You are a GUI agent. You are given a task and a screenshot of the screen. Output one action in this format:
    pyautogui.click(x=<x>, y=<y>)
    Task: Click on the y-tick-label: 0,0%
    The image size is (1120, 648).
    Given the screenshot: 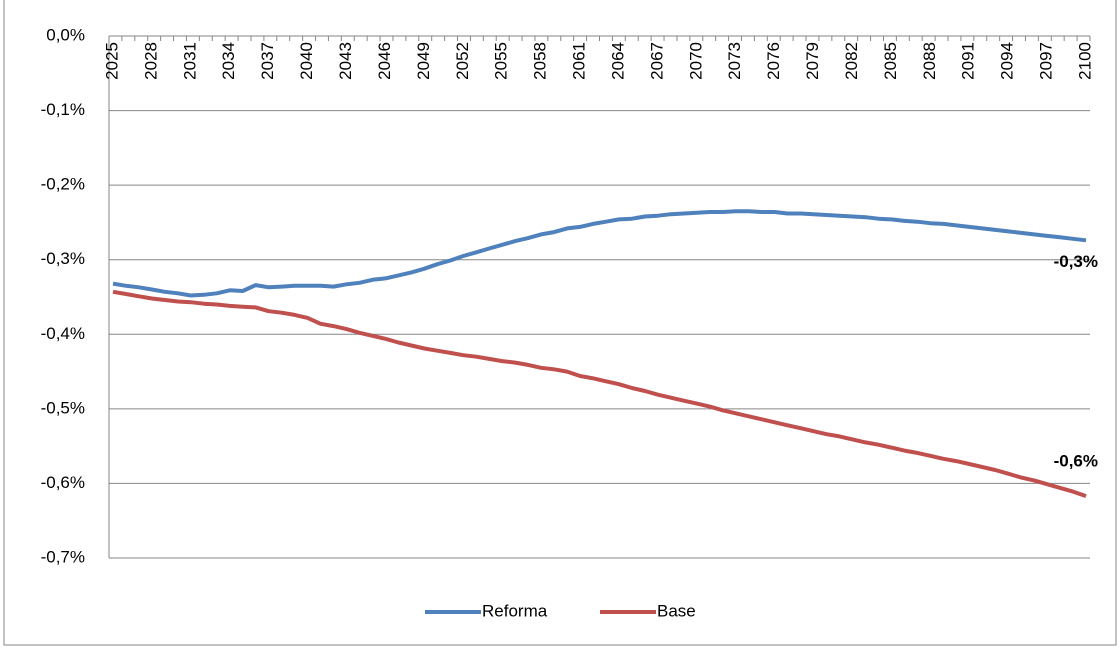 What is the action you would take?
    pyautogui.click(x=65, y=34)
    